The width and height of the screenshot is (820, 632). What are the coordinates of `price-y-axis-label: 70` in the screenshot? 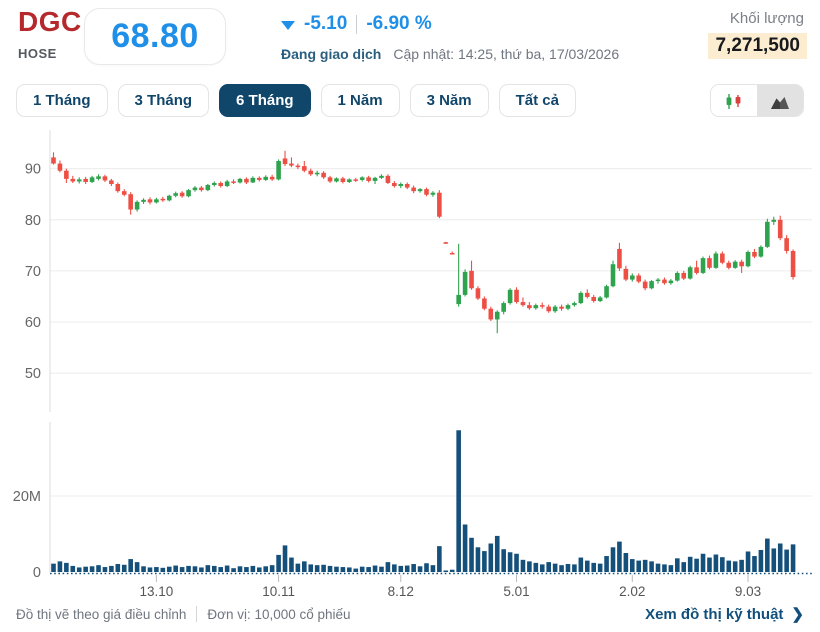 It's located at (33, 272).